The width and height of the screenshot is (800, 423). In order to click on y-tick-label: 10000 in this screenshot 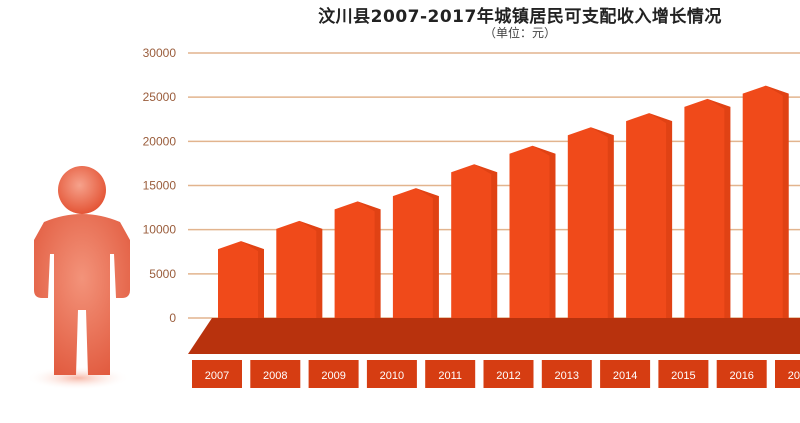, I will do `click(160, 230)`.